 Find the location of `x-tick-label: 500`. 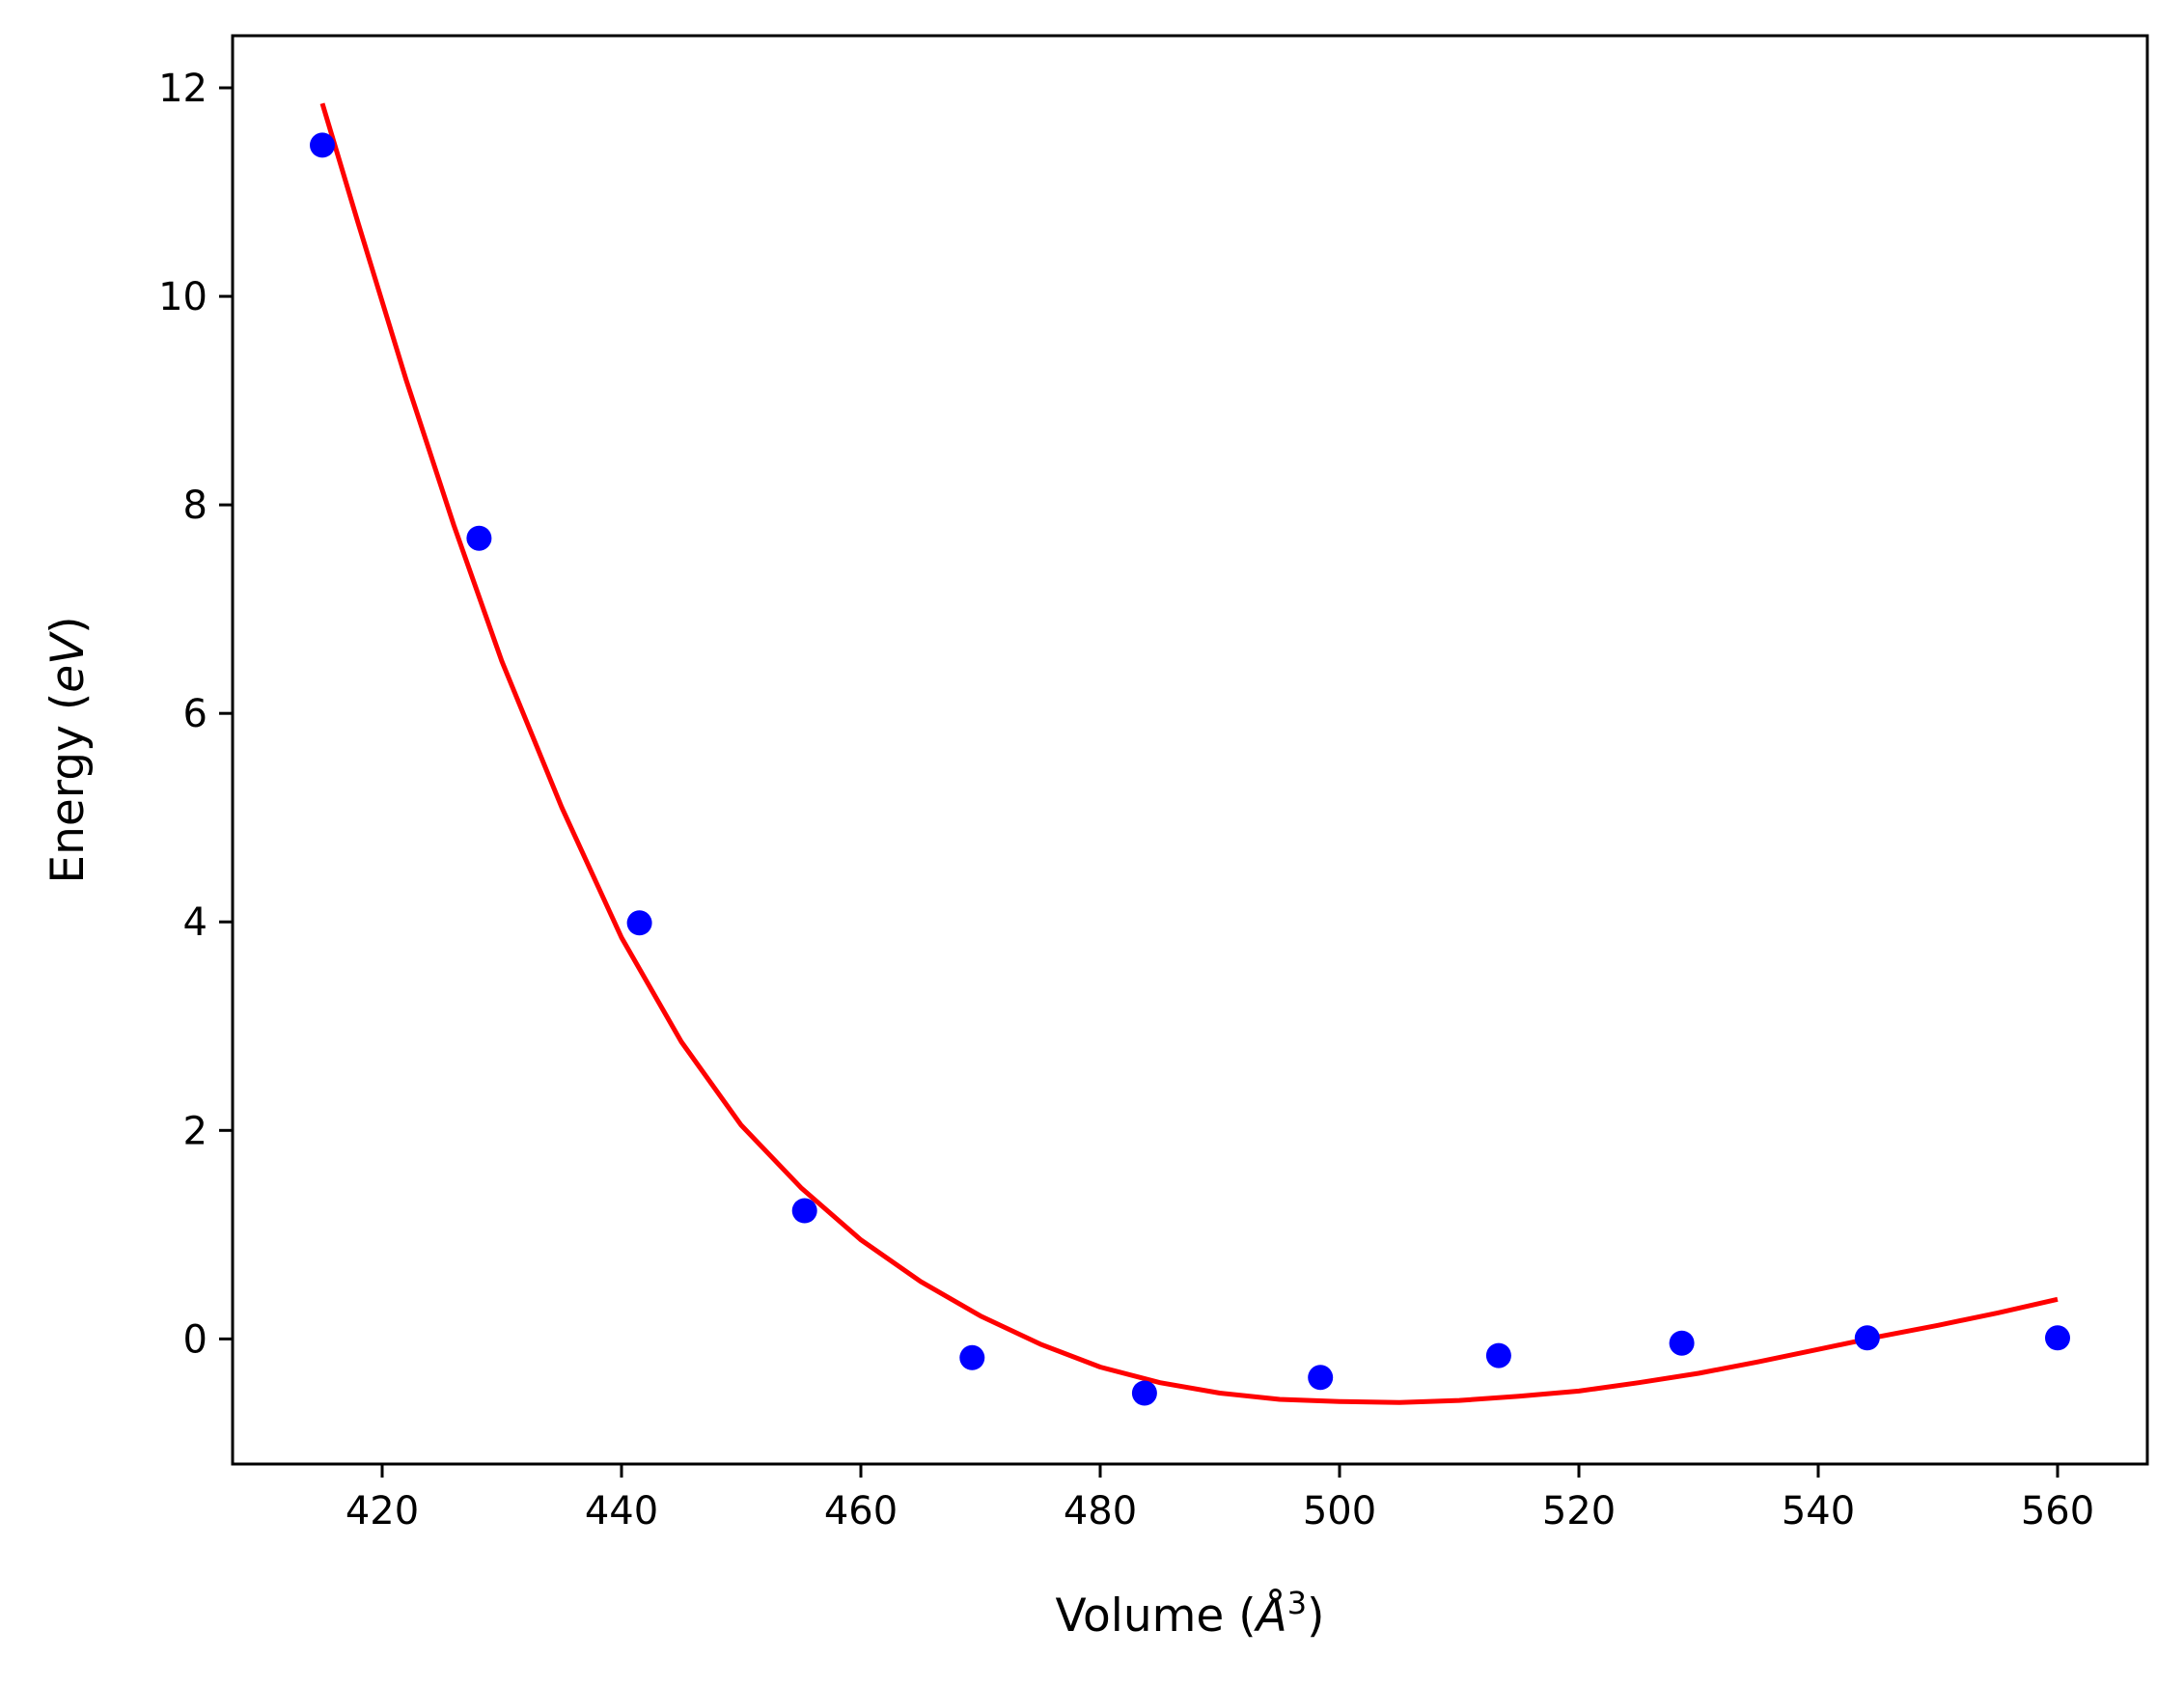

x-tick-label: 500 is located at coordinates (1340, 1511).